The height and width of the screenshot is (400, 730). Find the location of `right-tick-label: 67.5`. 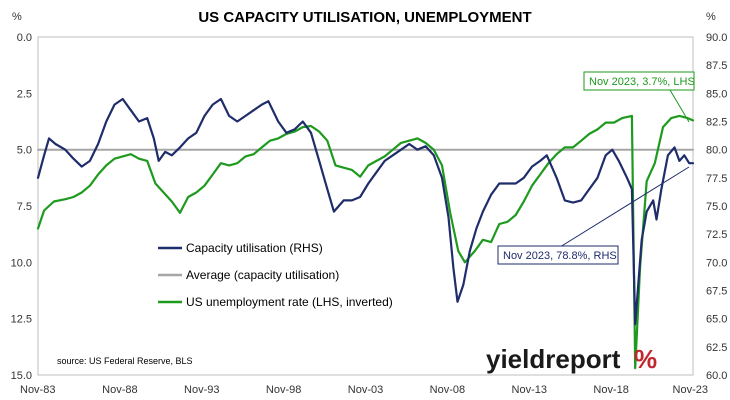

right-tick-label: 67.5 is located at coordinates (716, 292).